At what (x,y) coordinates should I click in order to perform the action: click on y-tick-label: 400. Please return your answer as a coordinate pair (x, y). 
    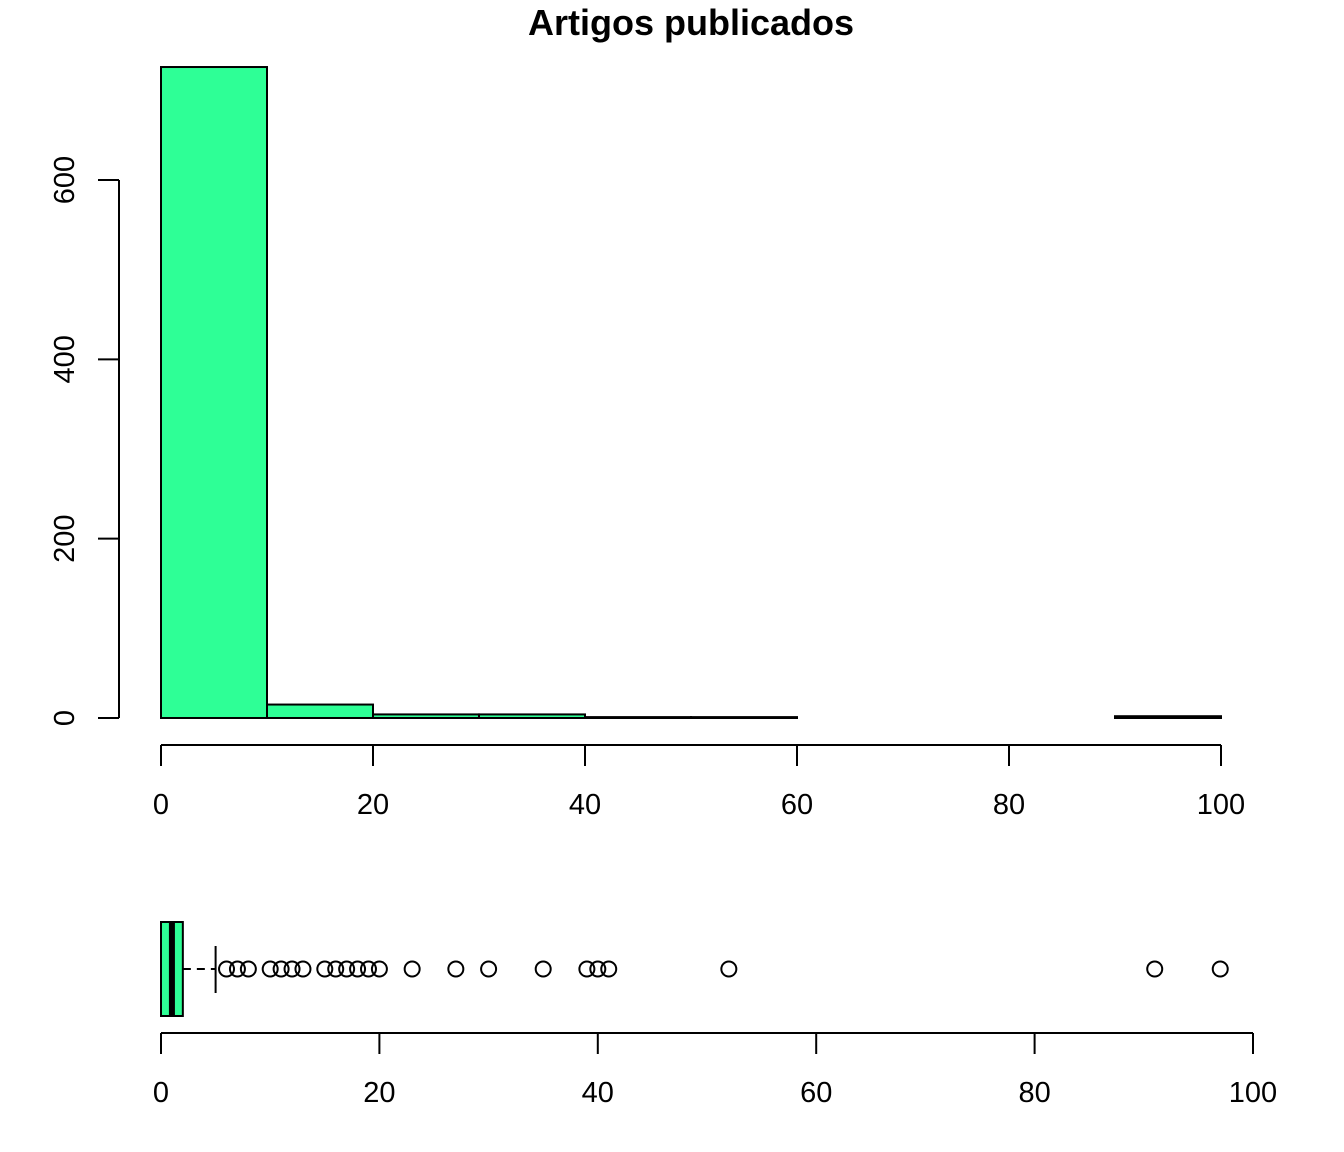
    Looking at the image, I should click on (65, 359).